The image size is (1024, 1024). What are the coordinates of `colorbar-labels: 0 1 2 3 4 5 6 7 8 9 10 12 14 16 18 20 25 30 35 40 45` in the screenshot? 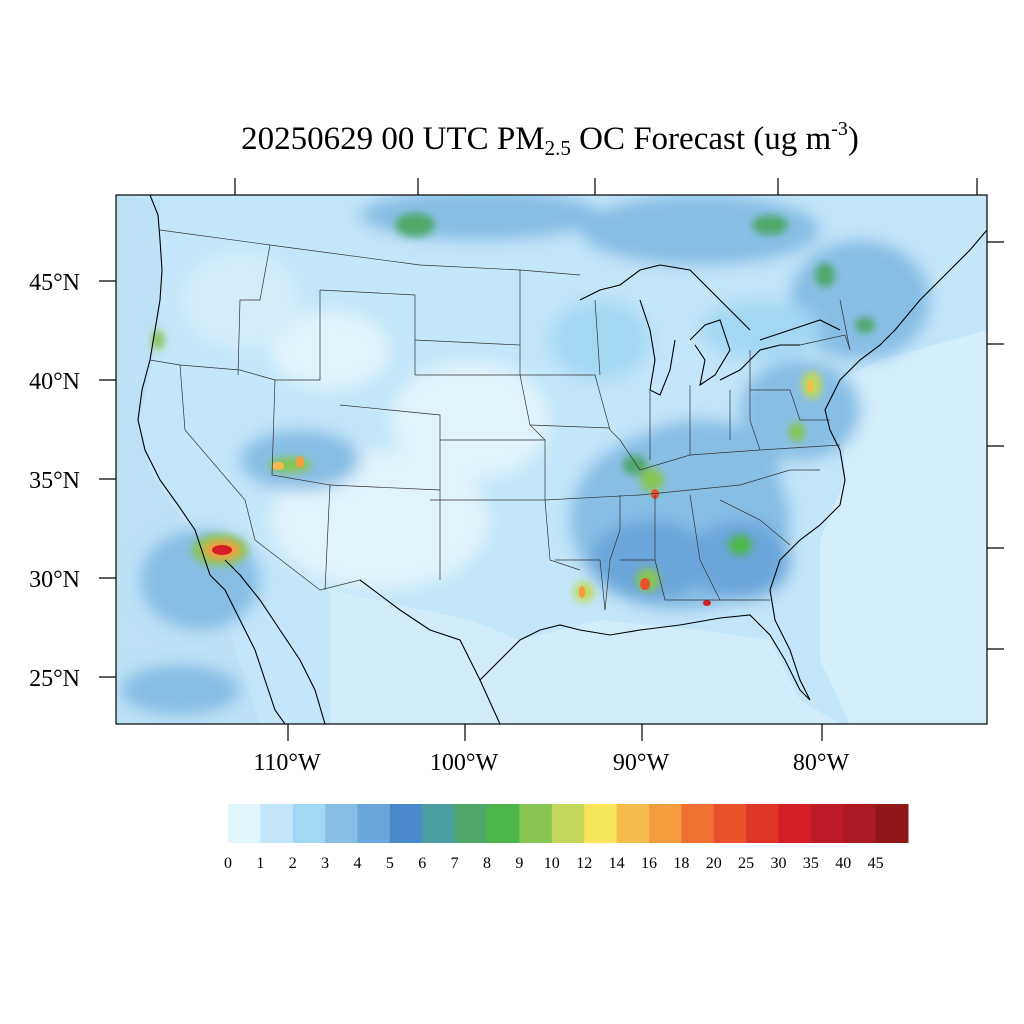 It's located at (554, 863).